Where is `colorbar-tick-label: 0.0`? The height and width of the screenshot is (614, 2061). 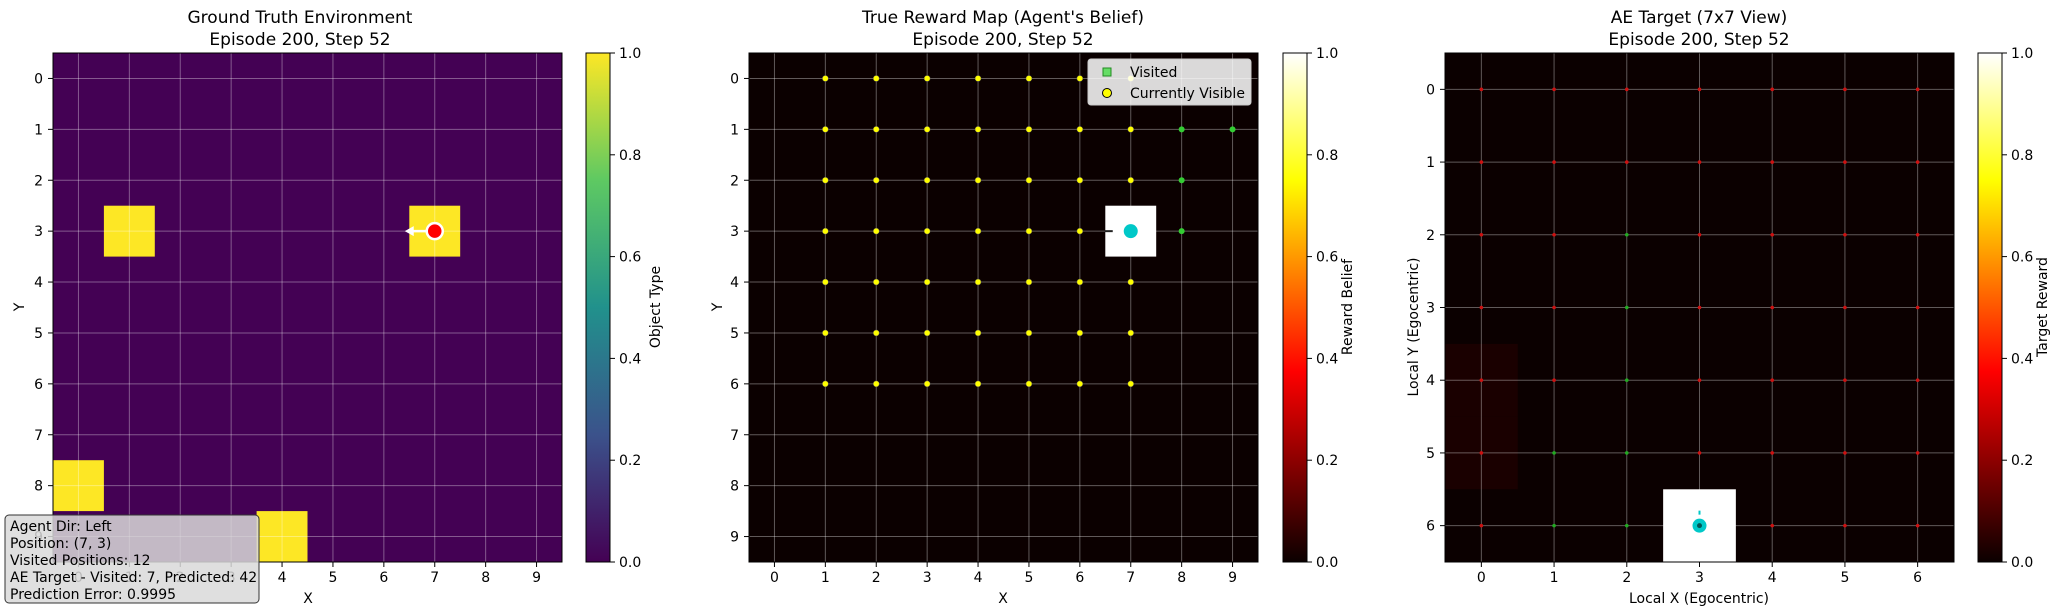
colorbar-tick-label: 0.0 is located at coordinates (1327, 563).